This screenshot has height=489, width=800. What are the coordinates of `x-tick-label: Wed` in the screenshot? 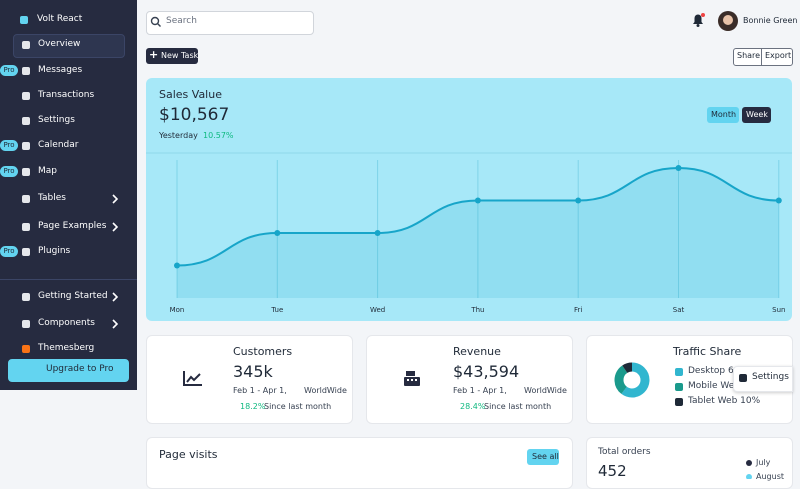 It's located at (377, 310).